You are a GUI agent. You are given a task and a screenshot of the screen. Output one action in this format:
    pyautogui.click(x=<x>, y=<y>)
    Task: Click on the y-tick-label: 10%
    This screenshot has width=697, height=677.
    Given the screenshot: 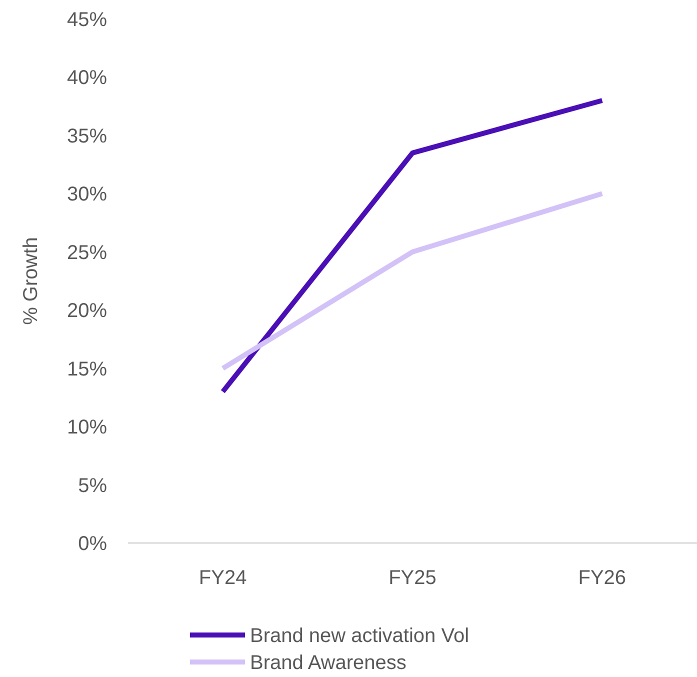 What is the action you would take?
    pyautogui.click(x=87, y=427)
    